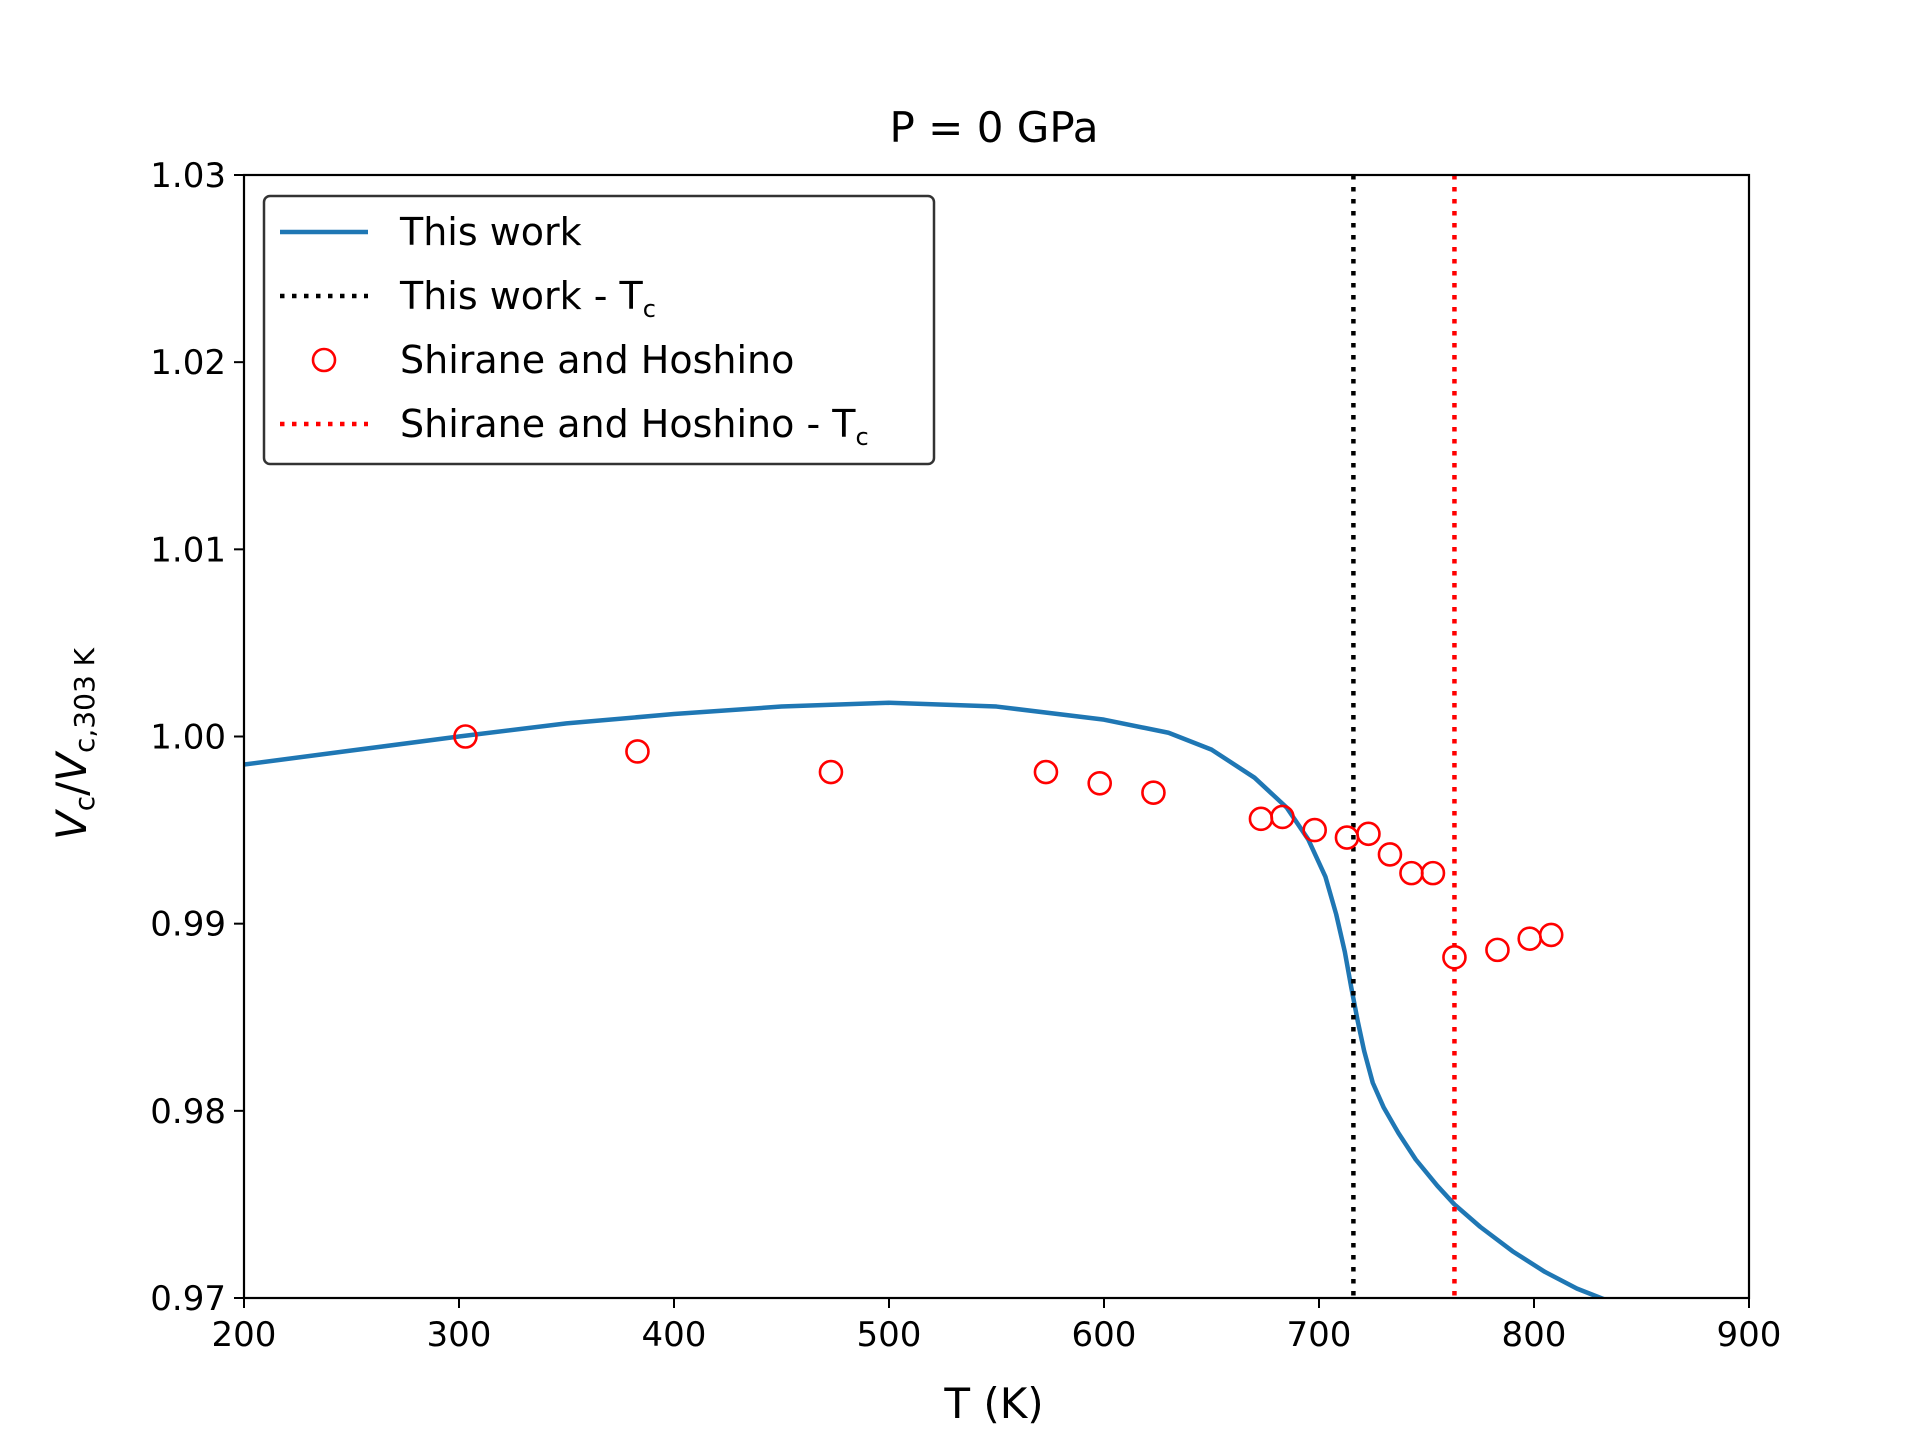 Image resolution: width=1920 pixels, height=1440 pixels. I want to click on x-axis-label: T (K), so click(993, 1403).